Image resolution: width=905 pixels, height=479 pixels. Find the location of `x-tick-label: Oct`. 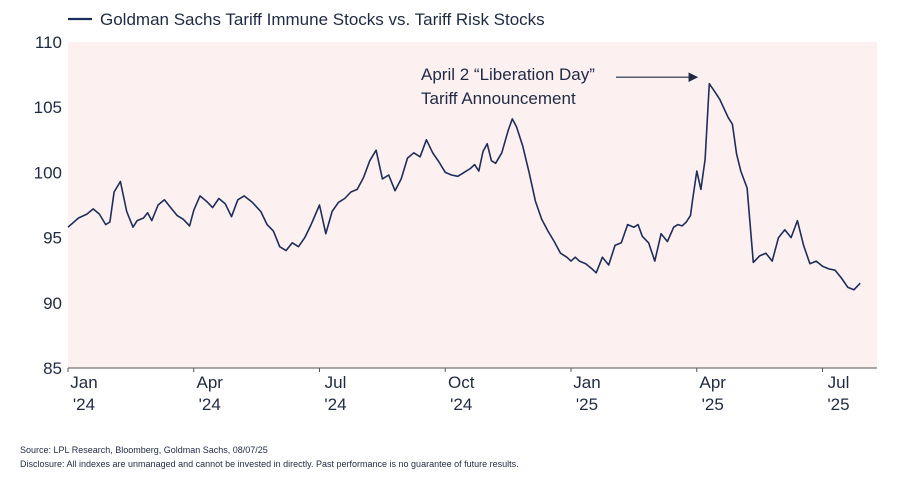

x-tick-label: Oct is located at coordinates (461, 382).